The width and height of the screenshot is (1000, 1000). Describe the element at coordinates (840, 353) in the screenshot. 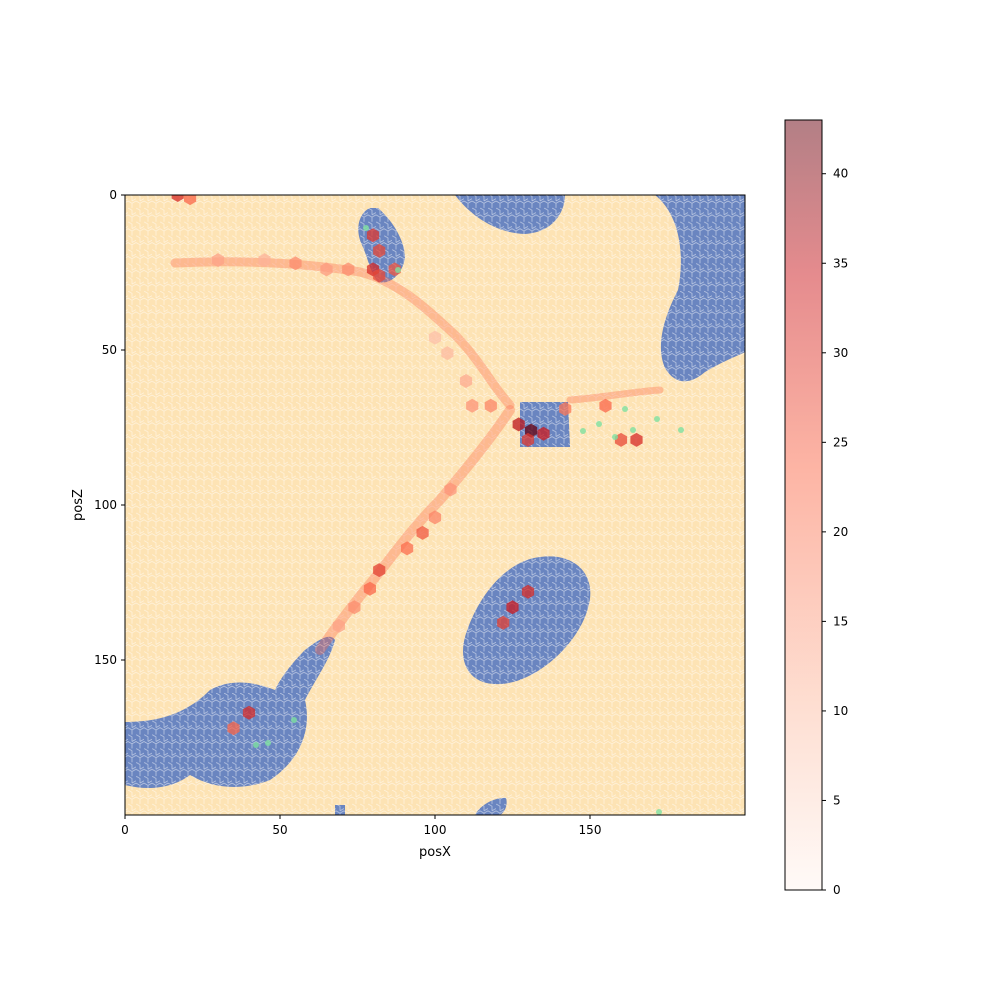

I see `colorbar-tick-label: 30` at that location.